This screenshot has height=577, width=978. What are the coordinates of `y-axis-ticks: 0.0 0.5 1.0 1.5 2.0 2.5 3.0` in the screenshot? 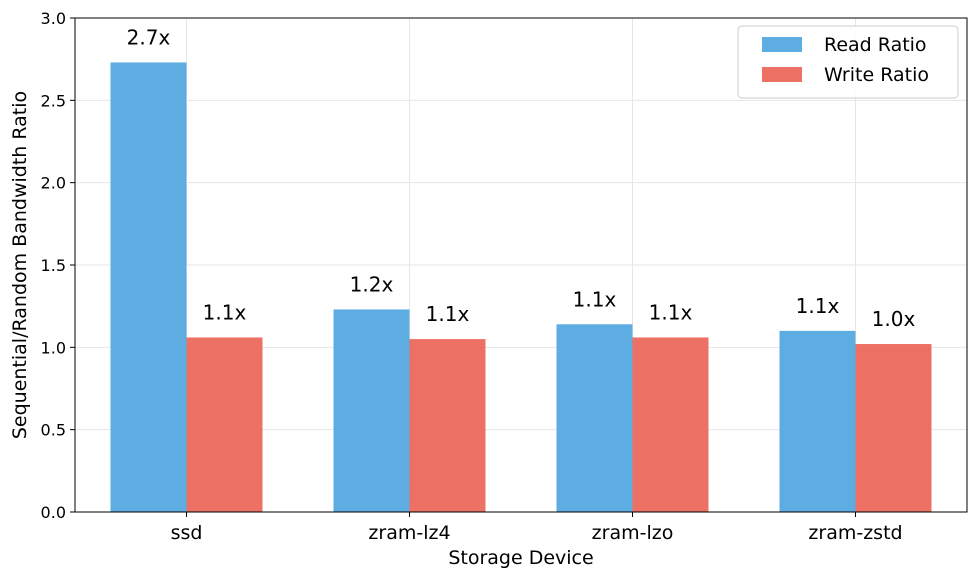 It's located at (58, 265).